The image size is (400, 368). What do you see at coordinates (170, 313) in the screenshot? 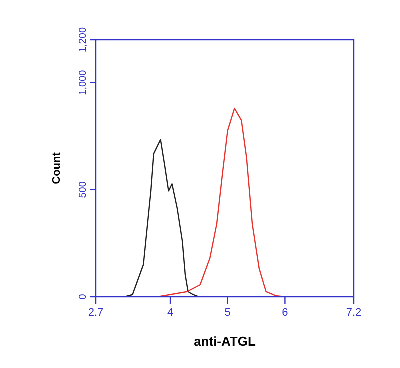
I see `x-tick-label: 4` at bounding box center [170, 313].